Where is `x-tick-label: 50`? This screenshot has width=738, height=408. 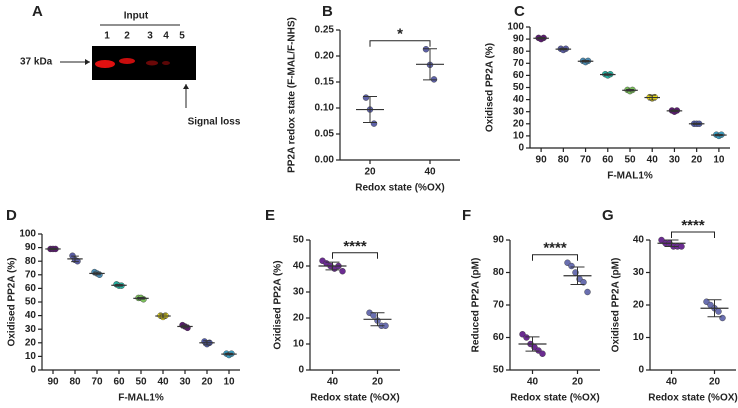
x-tick-label: 50 is located at coordinates (630, 160).